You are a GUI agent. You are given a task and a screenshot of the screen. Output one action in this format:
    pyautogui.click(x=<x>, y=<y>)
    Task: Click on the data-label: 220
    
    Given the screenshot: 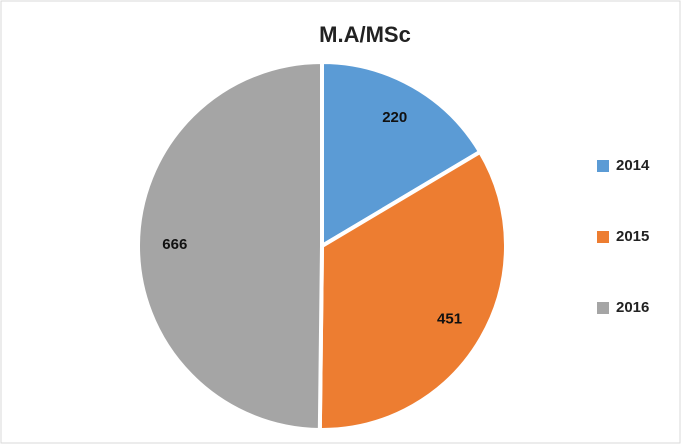 What is the action you would take?
    pyautogui.click(x=394, y=117)
    